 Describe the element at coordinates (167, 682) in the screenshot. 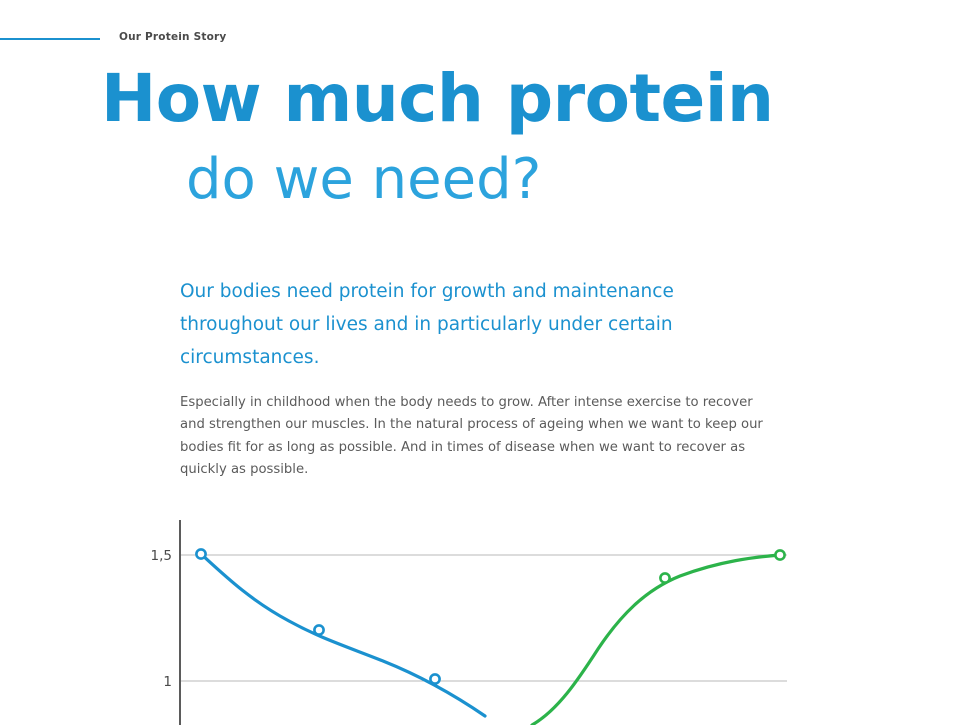

I see `ytick-label-1: 1` at that location.